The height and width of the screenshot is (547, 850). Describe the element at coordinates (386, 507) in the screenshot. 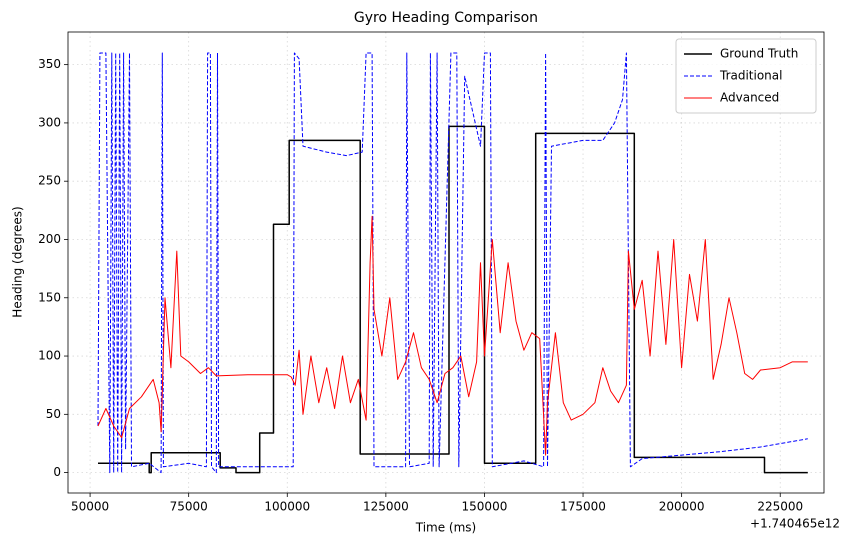

I see `x-tick-label: 125000` at that location.